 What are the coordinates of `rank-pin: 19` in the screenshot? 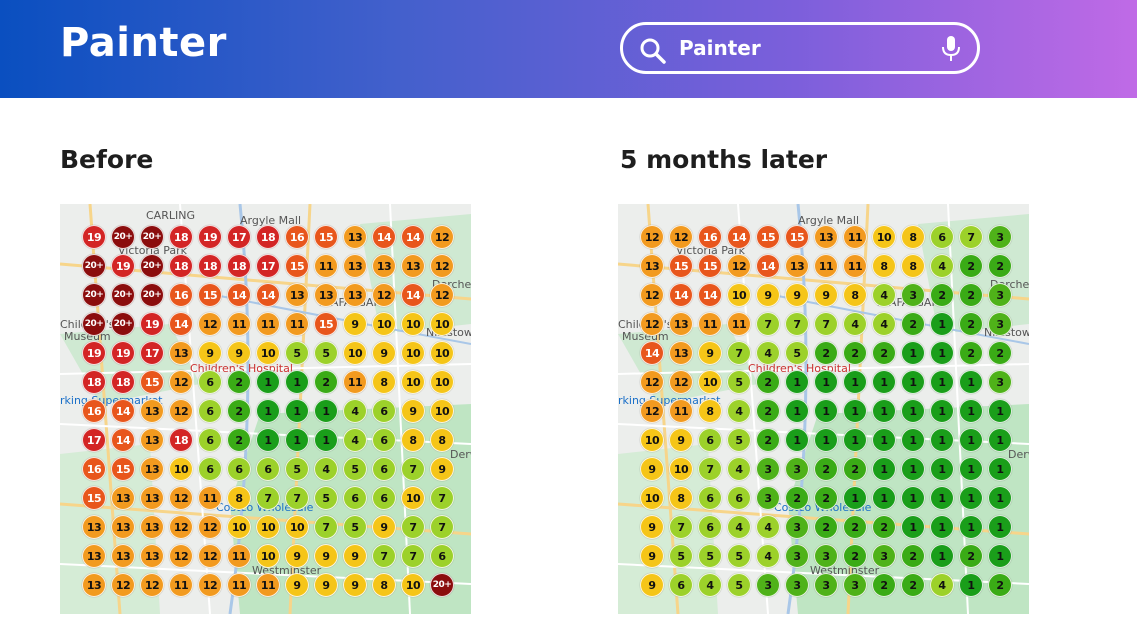 It's located at (94, 237).